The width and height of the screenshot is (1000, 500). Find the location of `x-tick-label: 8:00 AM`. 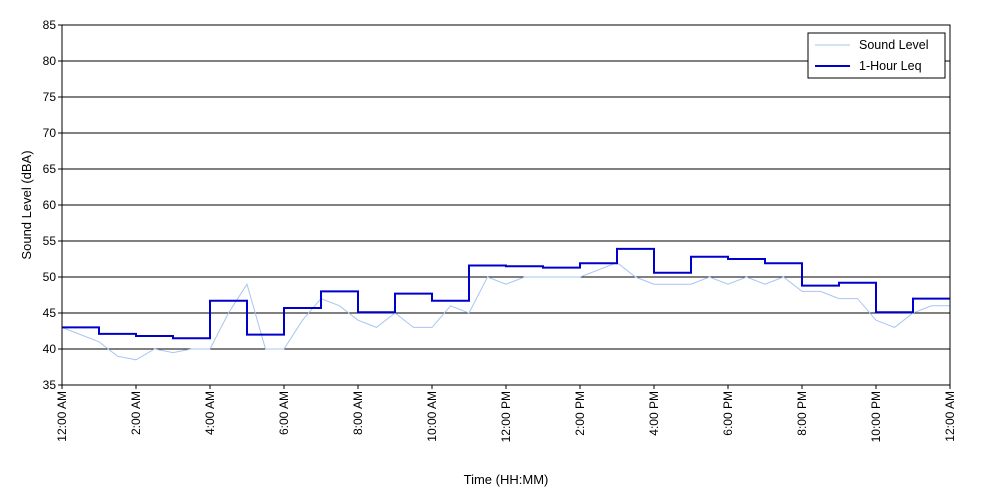

x-tick-label: 8:00 AM is located at coordinates (358, 413).